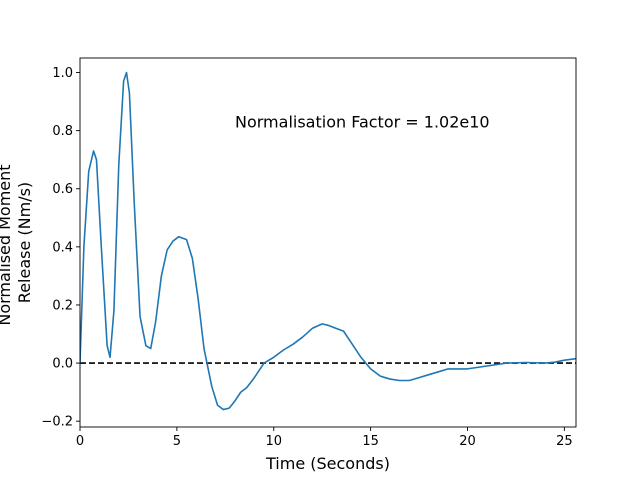 The height and width of the screenshot is (480, 640). I want to click on x-tick-label: 25, so click(564, 441).